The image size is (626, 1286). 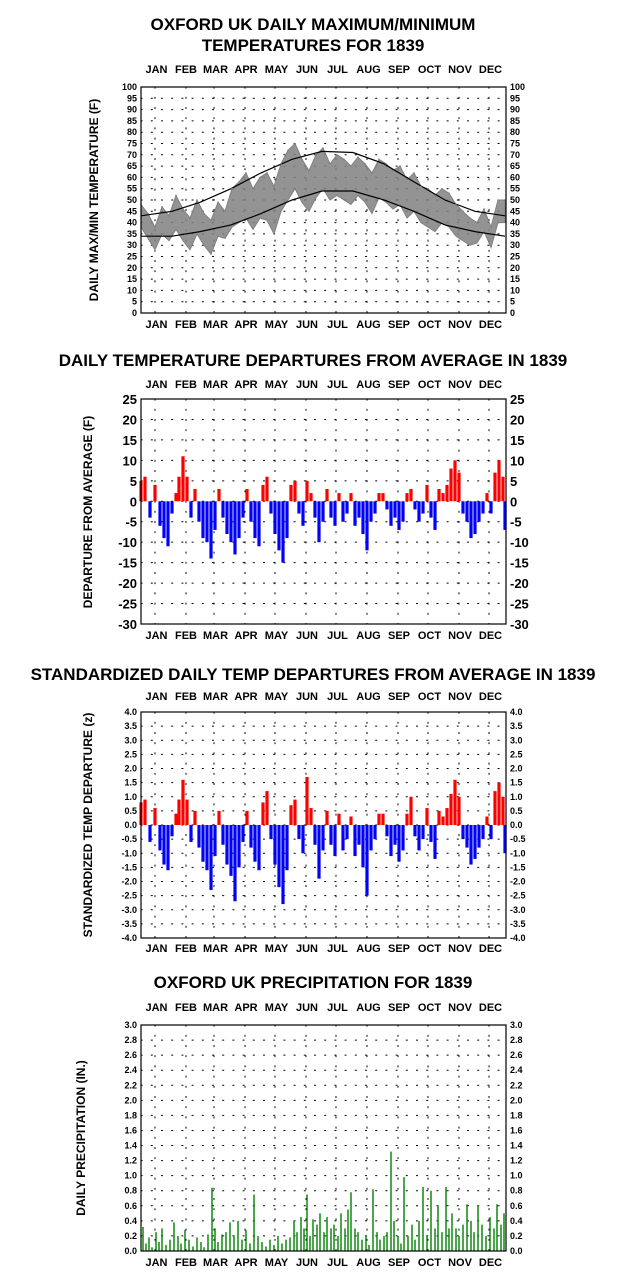 I want to click on plot-frame, so click(x=323, y=1138).